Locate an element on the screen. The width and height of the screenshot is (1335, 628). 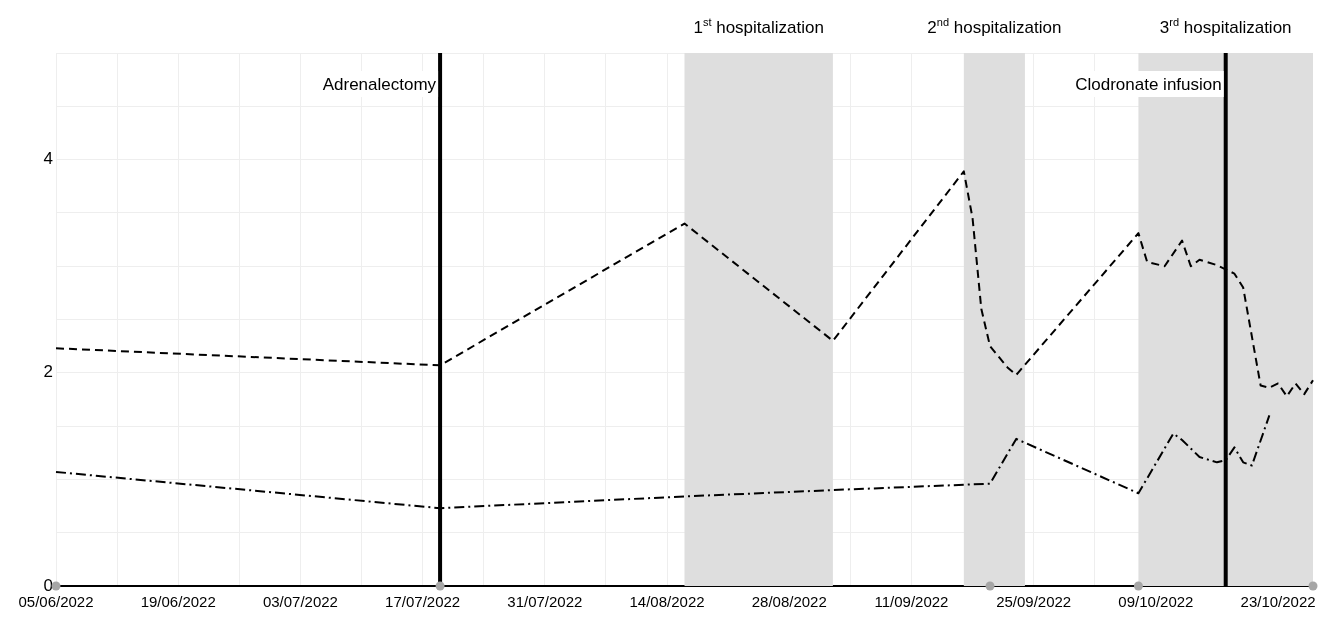
x-tick-label: 28/08/2022 is located at coordinates (789, 602).